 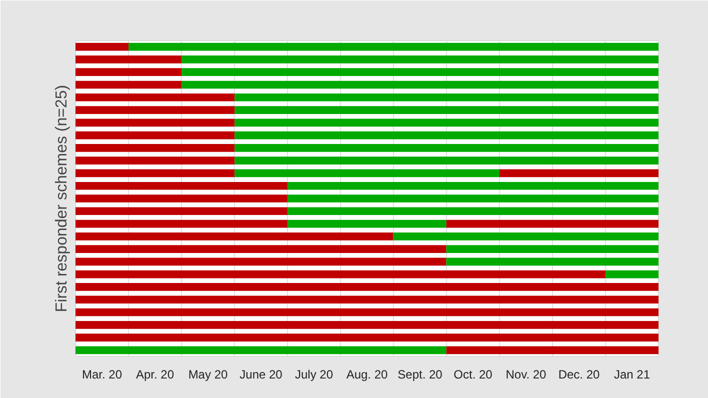 I want to click on y-axis-title: First responder schemes (n=25), so click(x=62, y=198).